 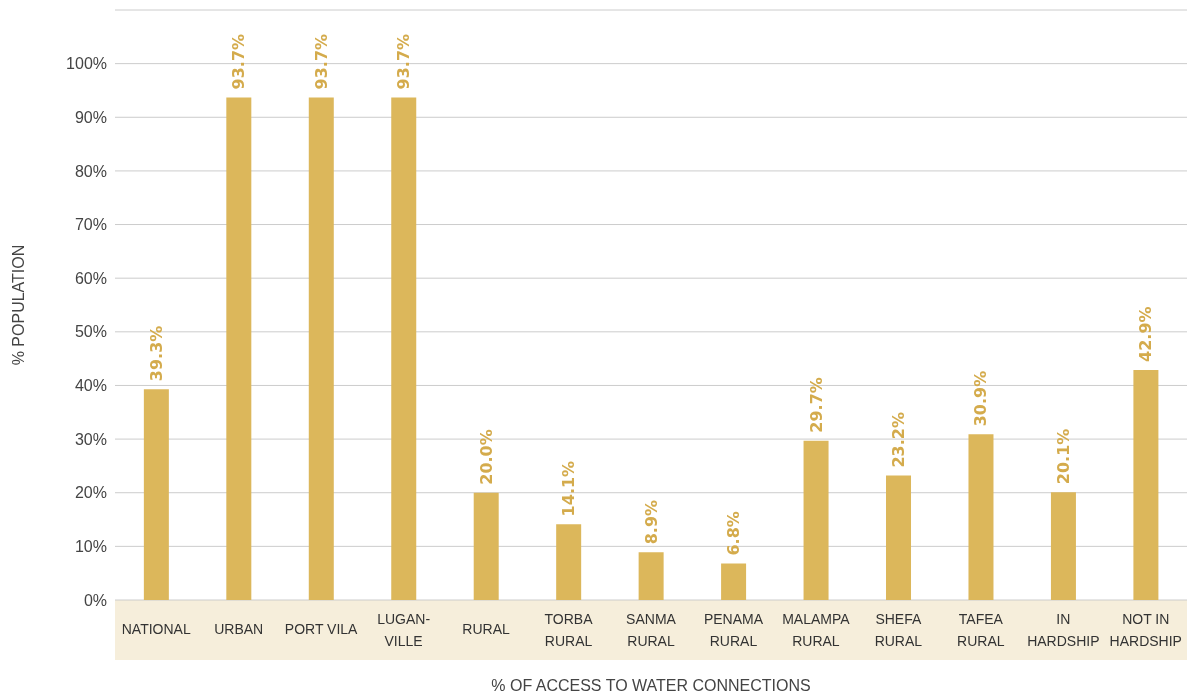 I want to click on data-label: 42.9%, so click(x=1146, y=334).